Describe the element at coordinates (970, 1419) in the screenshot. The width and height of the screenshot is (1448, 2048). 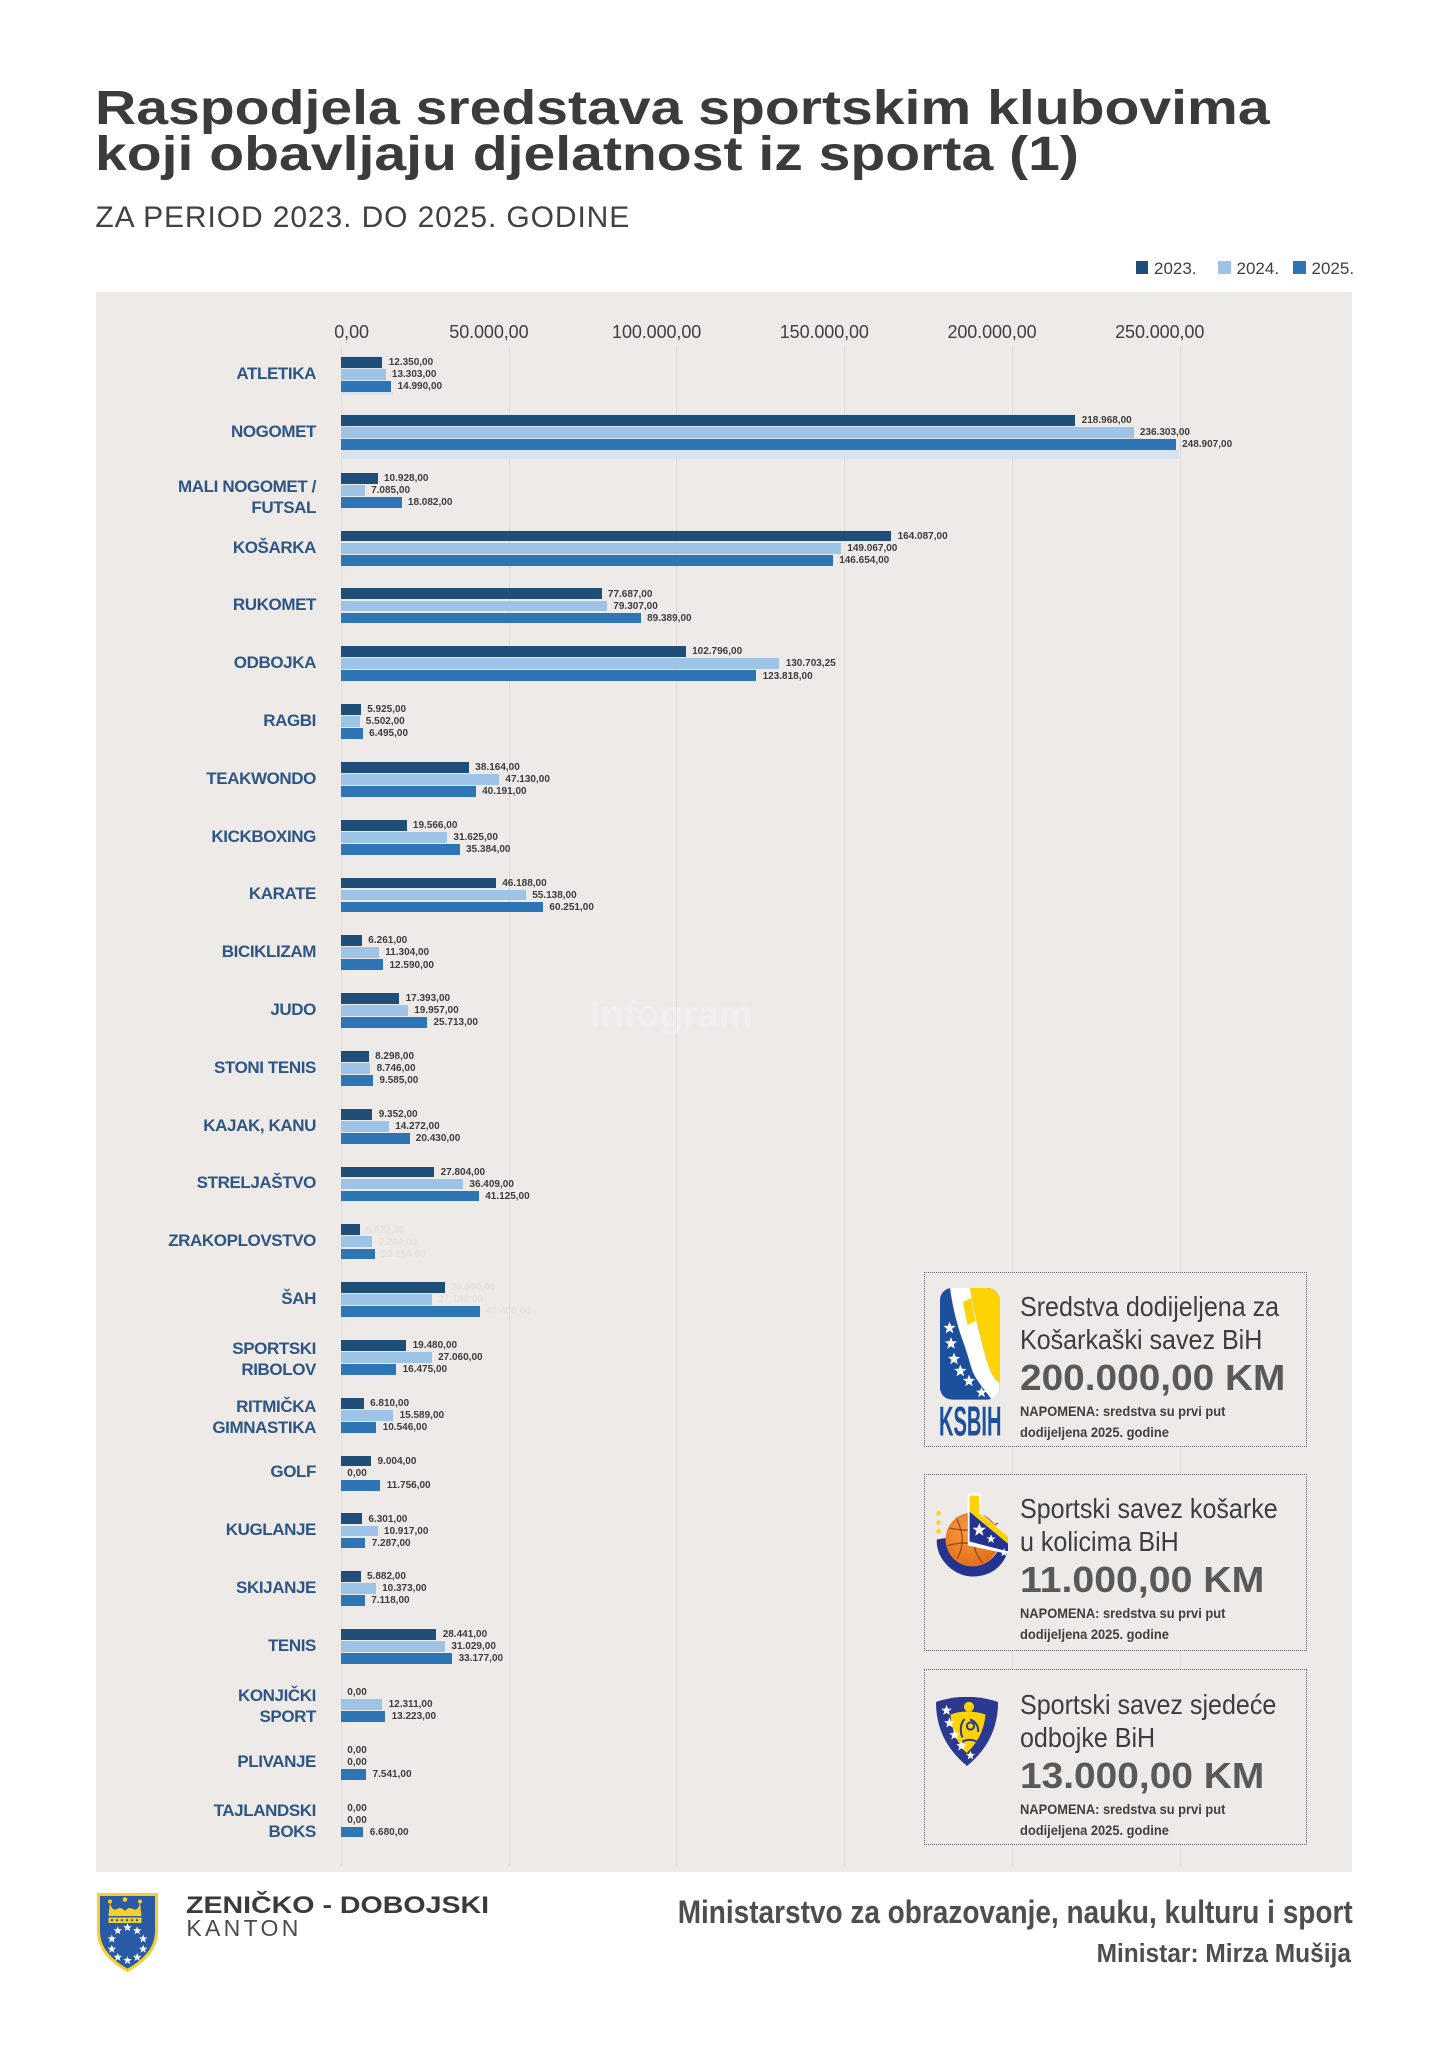
I see `svg-text: KSBIH` at that location.